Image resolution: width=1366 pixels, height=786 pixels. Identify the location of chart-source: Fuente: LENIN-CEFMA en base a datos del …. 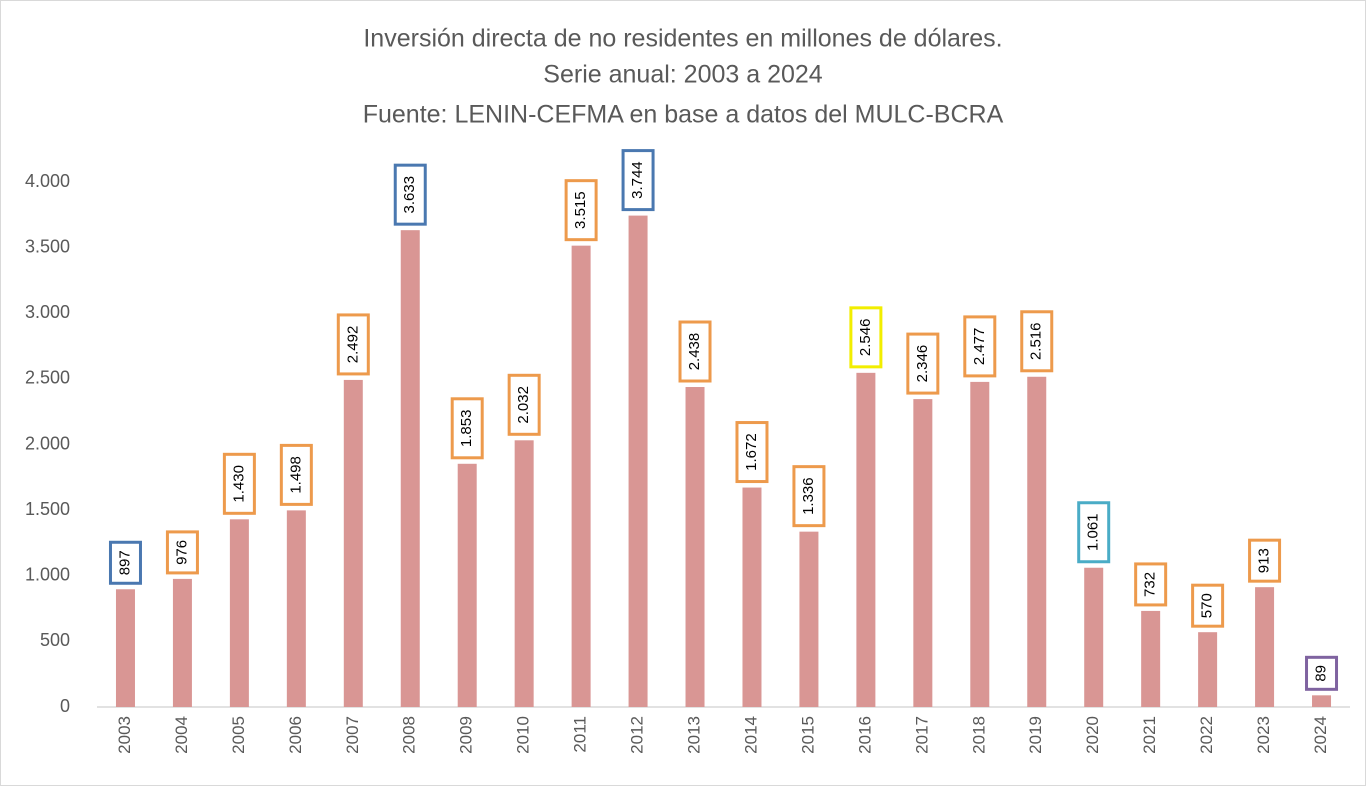
(683, 115).